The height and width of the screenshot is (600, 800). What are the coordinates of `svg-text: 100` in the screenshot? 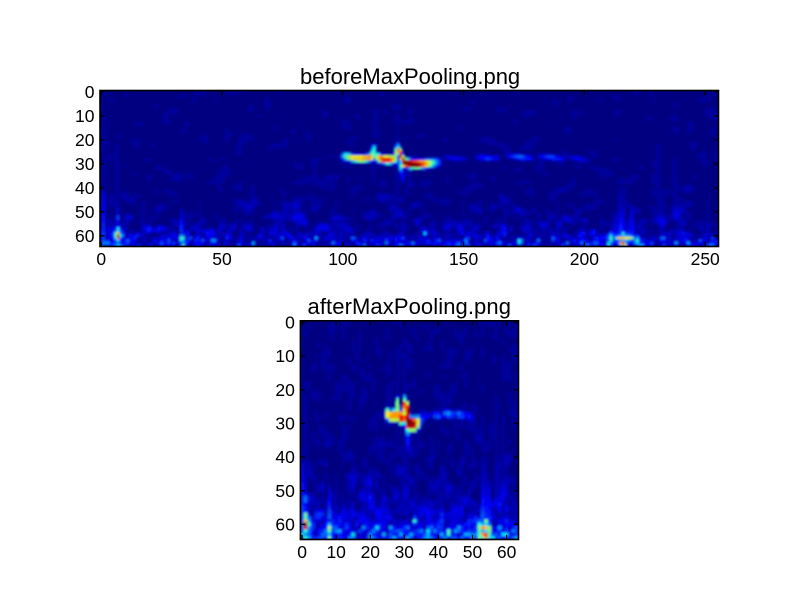 It's located at (342, 259).